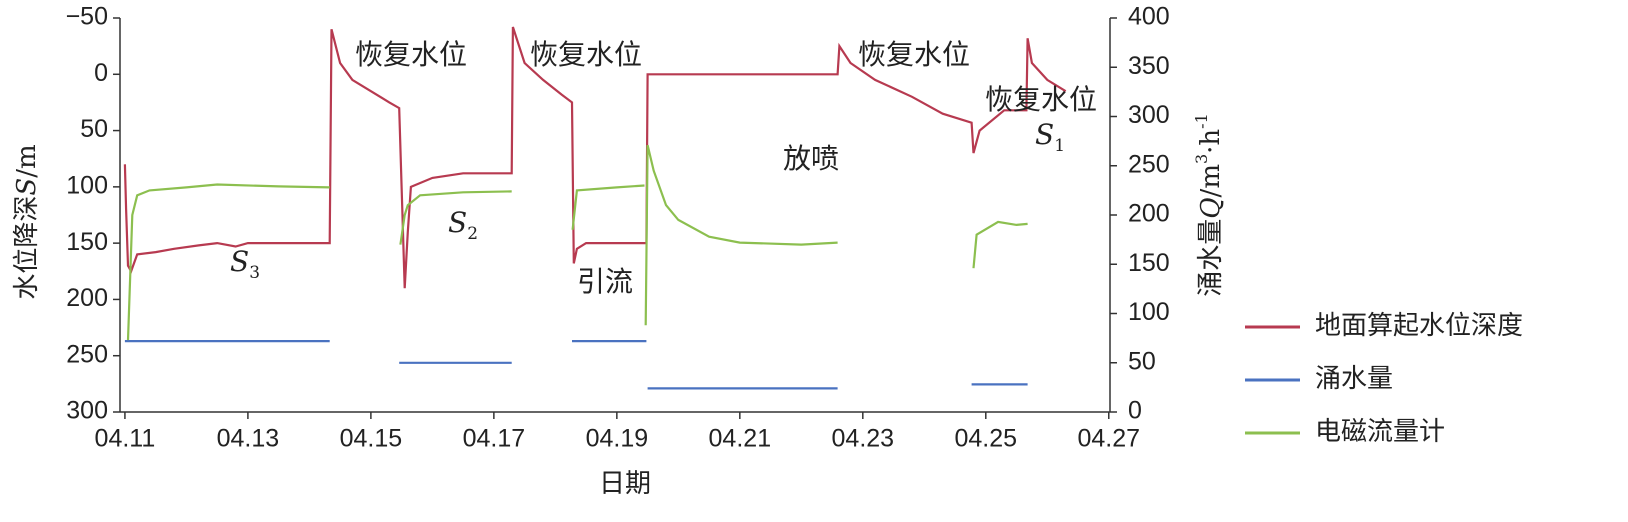 The image size is (1628, 522). I want to click on y-axis-title-part: S, so click(27, 187).